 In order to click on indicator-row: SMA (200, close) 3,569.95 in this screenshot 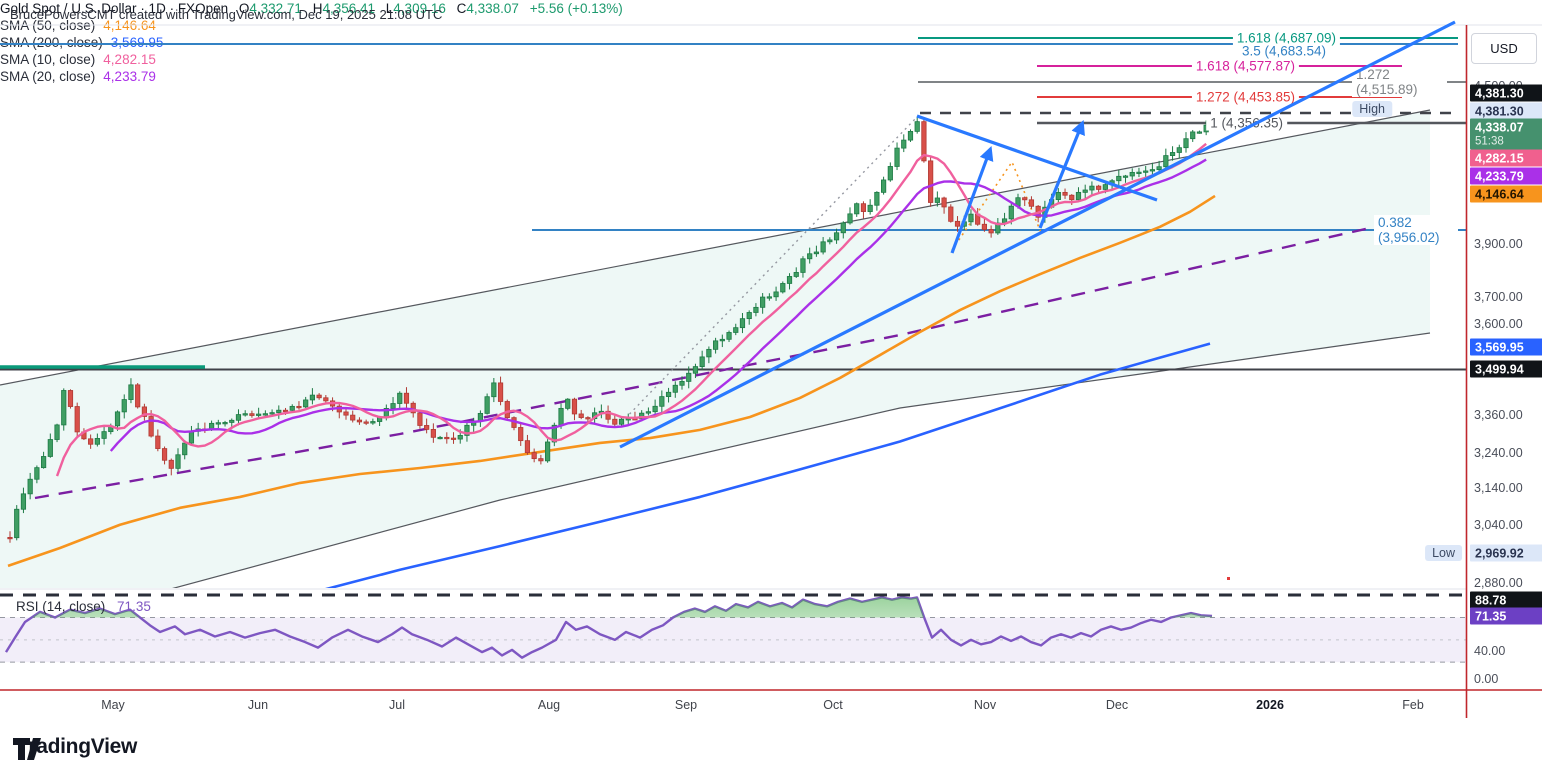, I will do `click(771, 42)`.